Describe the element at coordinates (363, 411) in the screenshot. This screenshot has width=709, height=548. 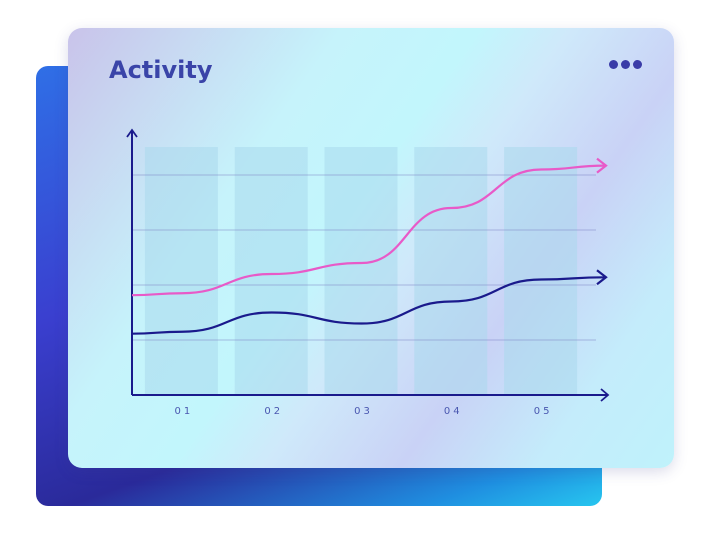
I see `x-tick-label: 03` at that location.